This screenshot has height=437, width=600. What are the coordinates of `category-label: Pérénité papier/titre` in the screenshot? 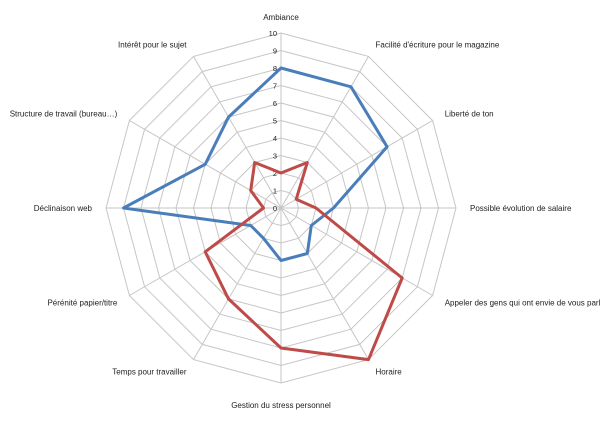 It's located at (82, 303).